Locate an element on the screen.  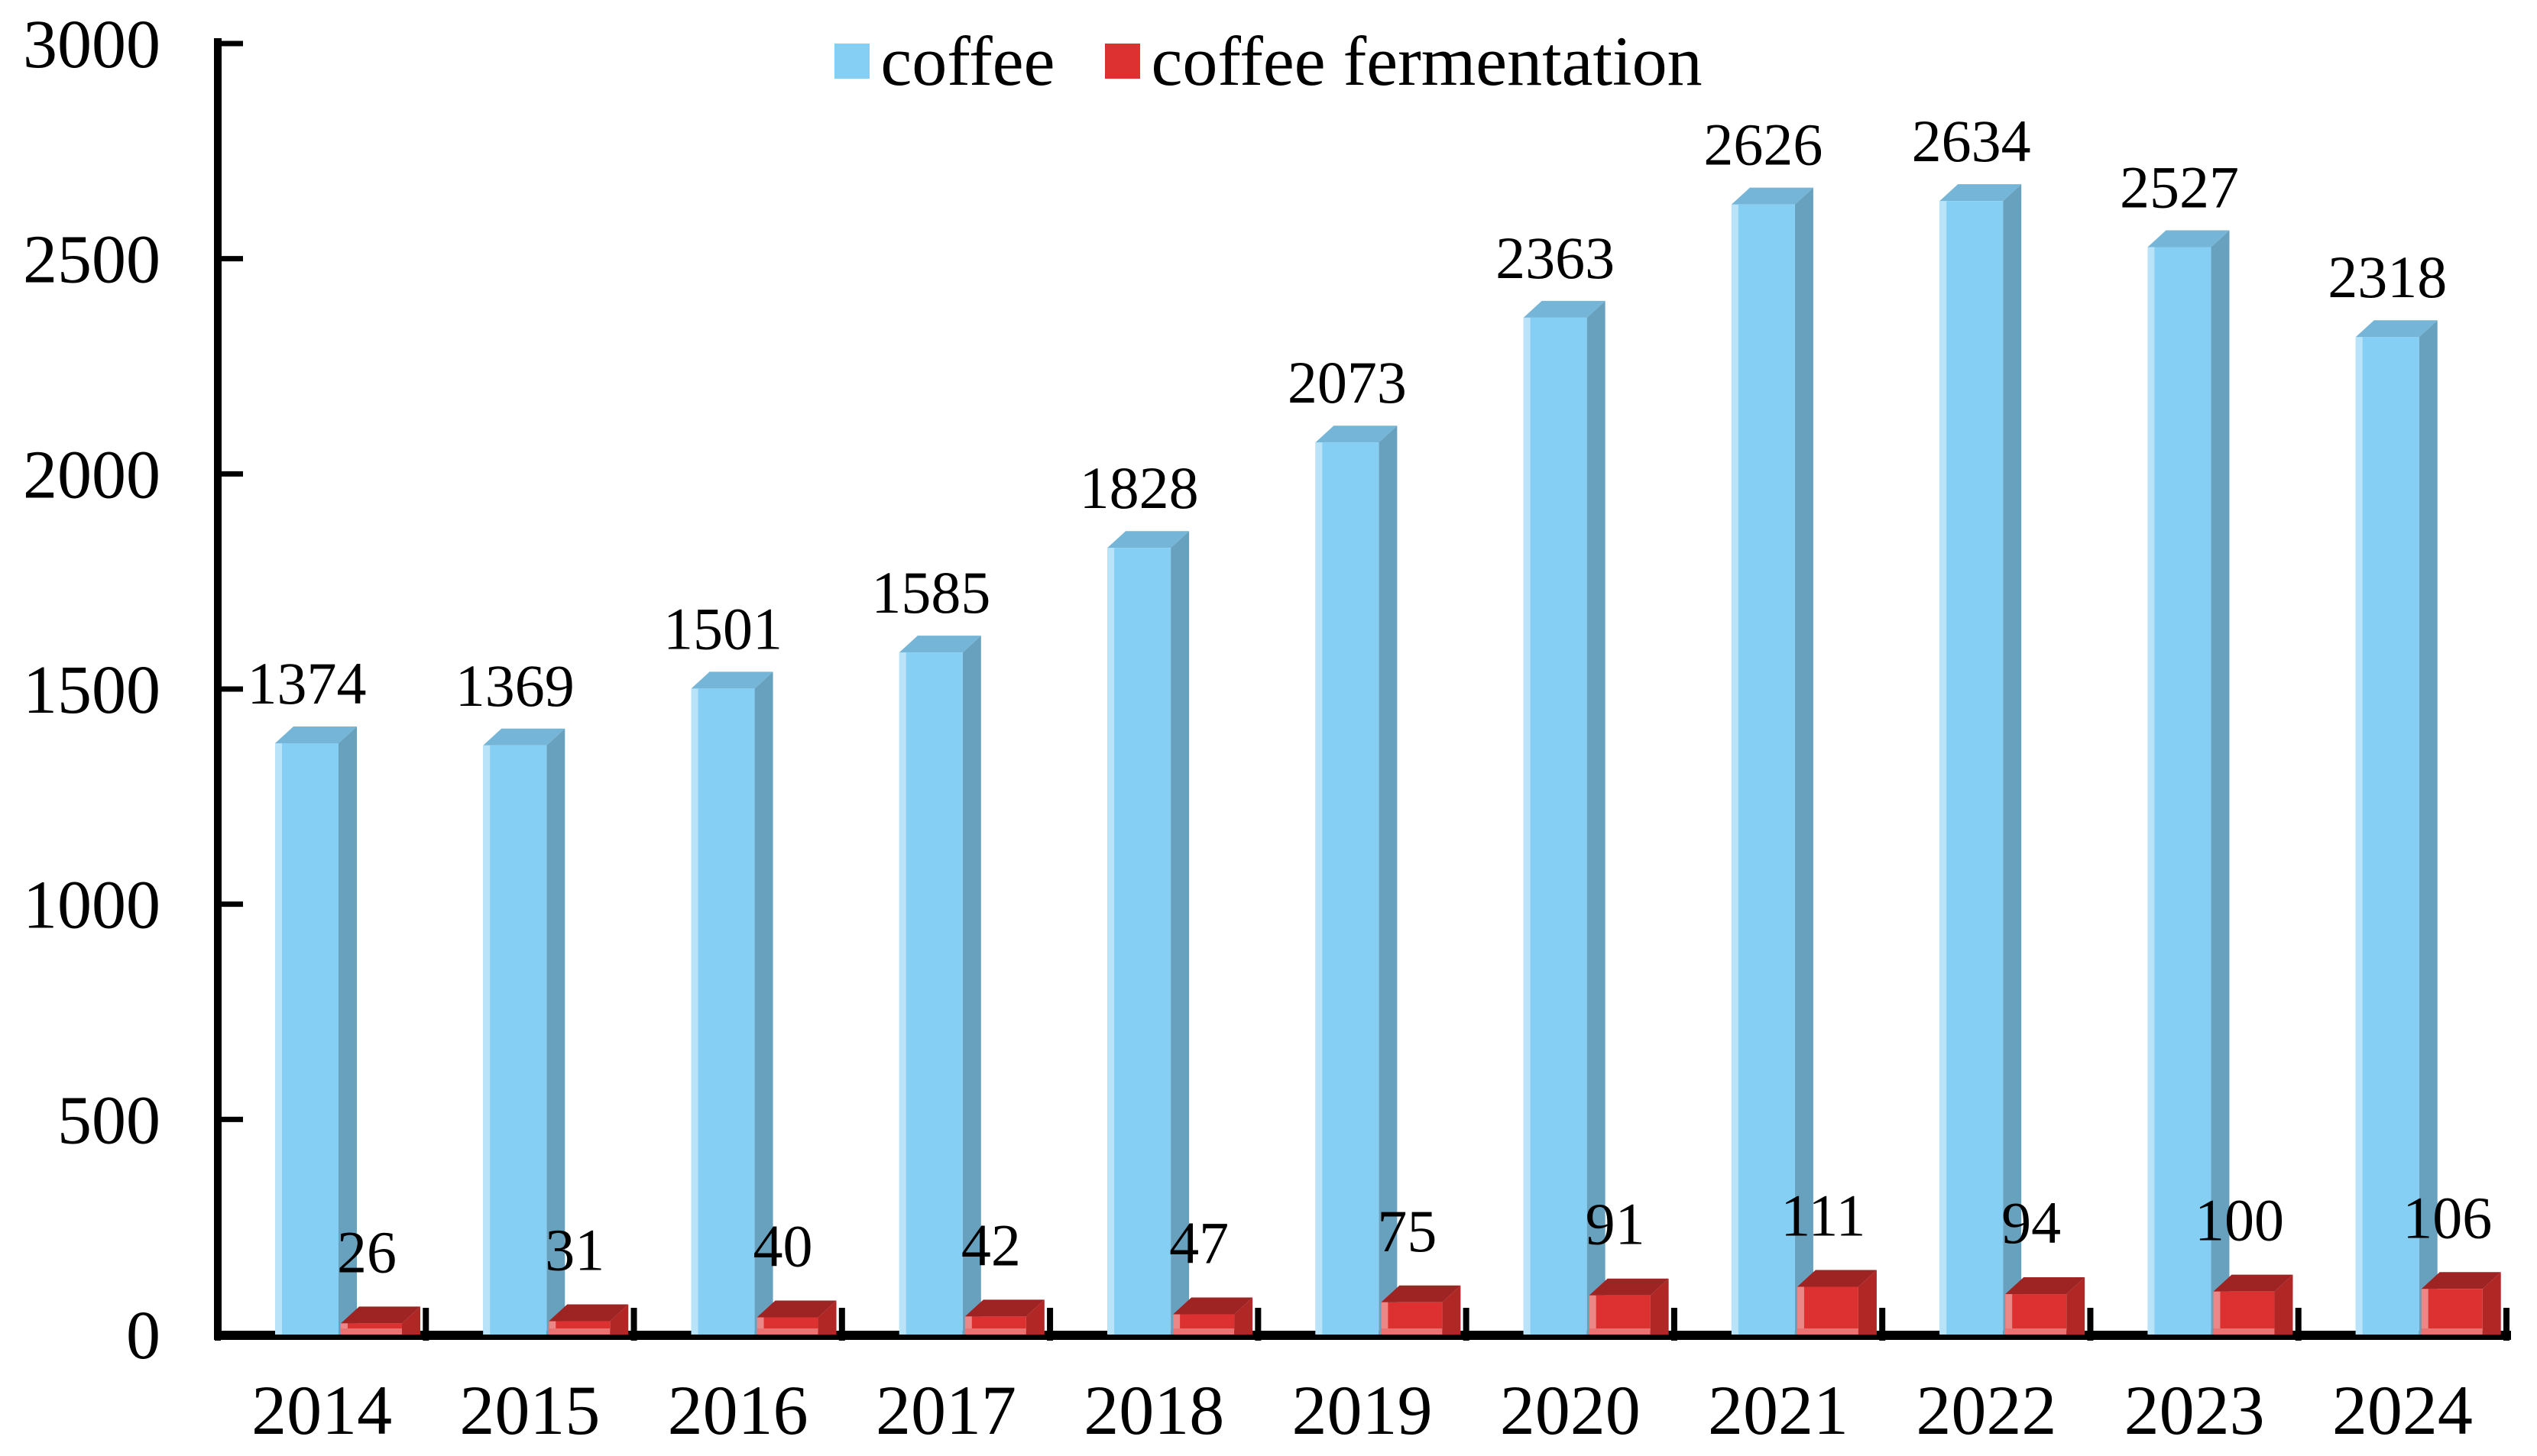
bar-highlight-coffee-2024 is located at coordinates (2359, 836).